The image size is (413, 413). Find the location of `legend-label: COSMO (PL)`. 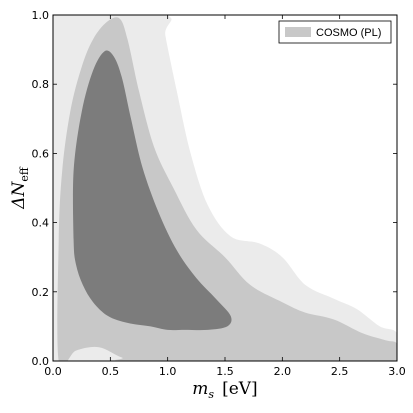

legend-label: COSMO (PL) is located at coordinates (348, 33).